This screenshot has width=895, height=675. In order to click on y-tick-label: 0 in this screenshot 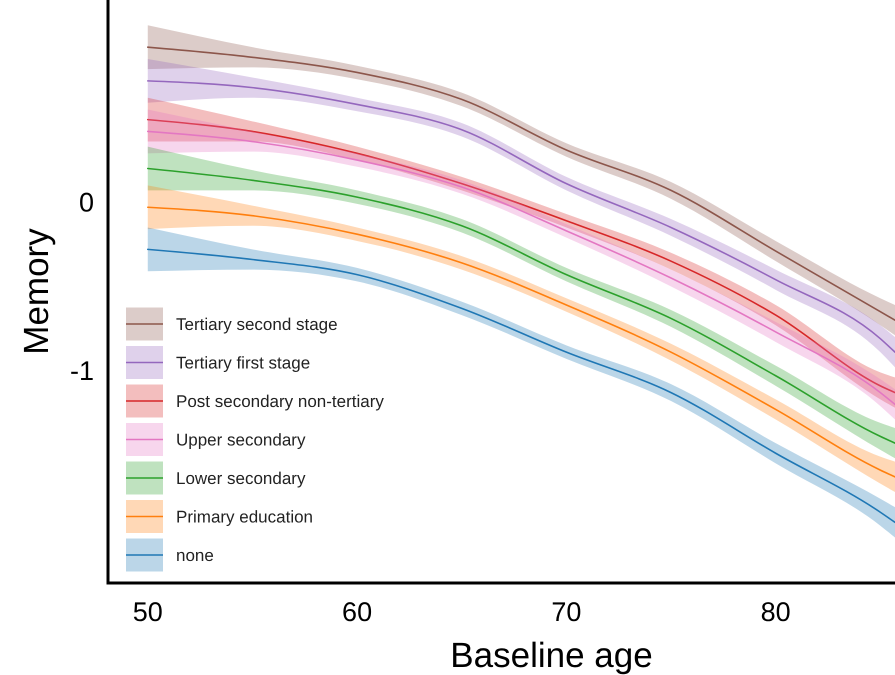, I will do `click(86, 203)`.